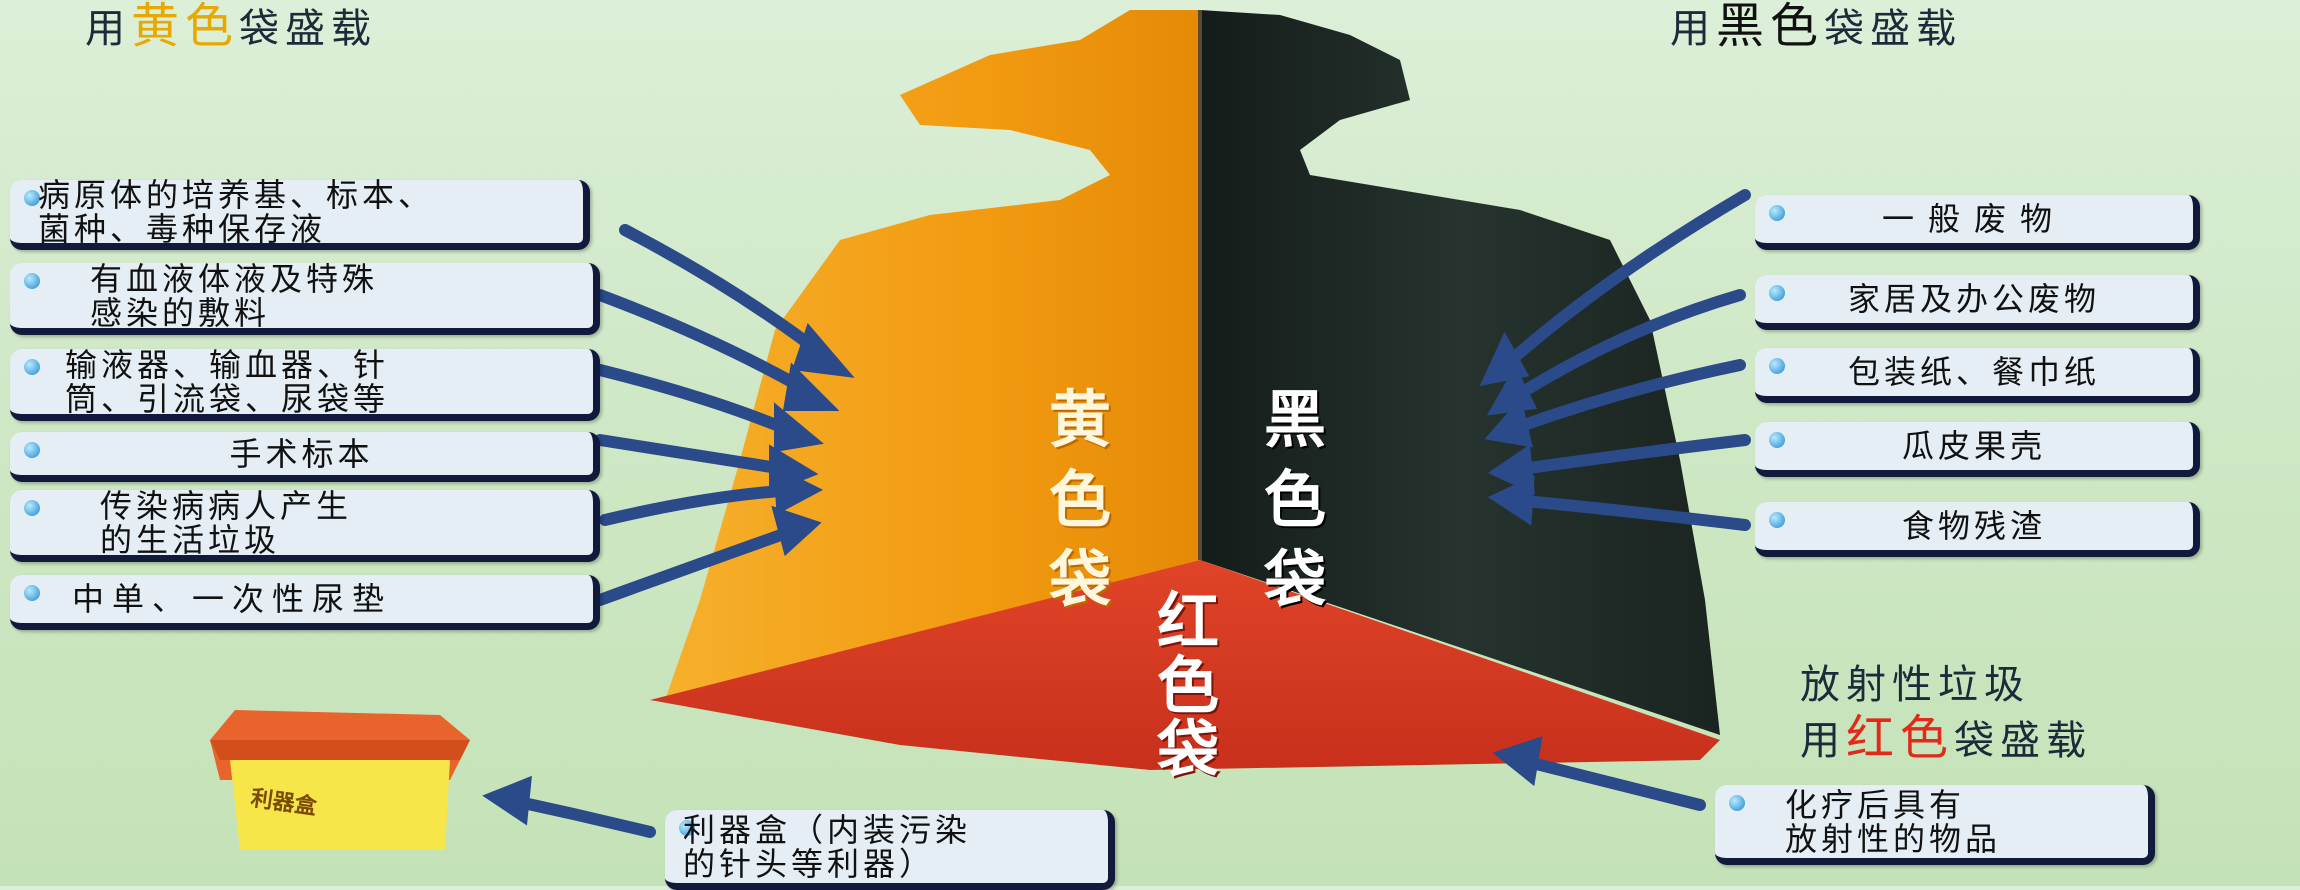 The image size is (2300, 890). Describe the element at coordinates (300, 214) in the screenshot. I see `yellow-item-card: 病原体的培养基、标本、 菌种、毒种保存液` at that location.